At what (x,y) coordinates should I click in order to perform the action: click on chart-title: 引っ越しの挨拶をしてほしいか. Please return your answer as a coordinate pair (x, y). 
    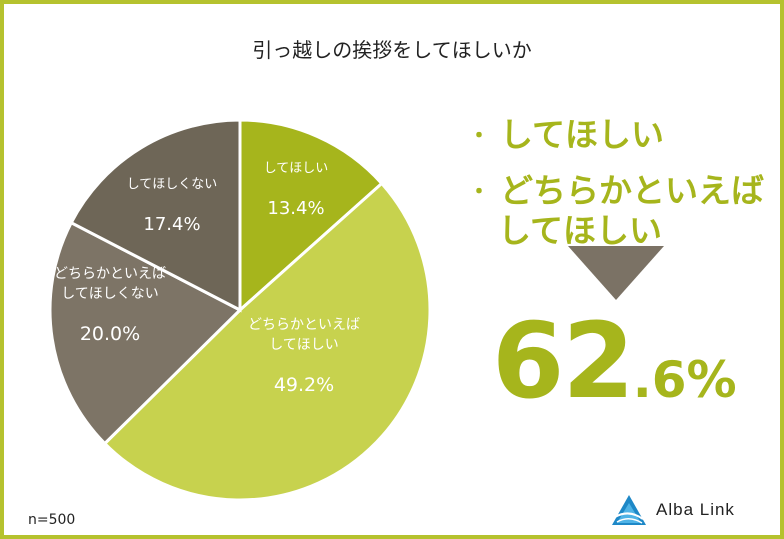
    Looking at the image, I should click on (392, 50).